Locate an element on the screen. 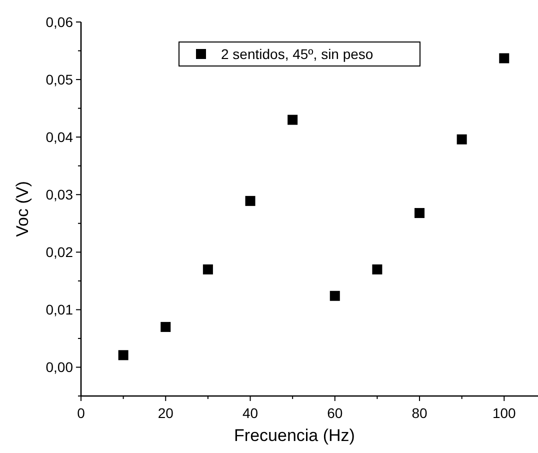 The height and width of the screenshot is (453, 538). x-tick-label: 80 is located at coordinates (420, 413).